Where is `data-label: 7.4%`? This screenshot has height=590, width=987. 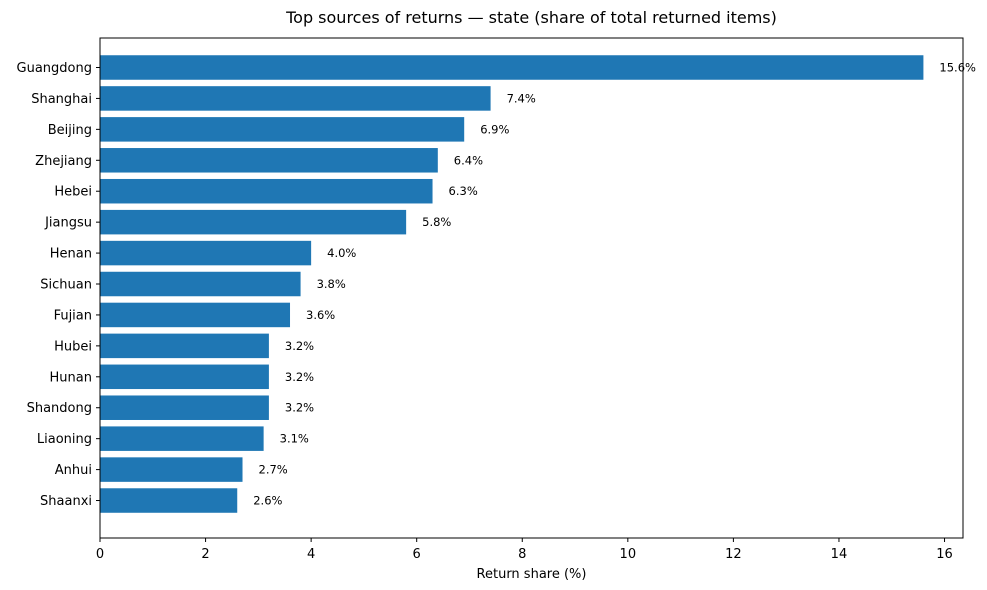
data-label: 7.4% is located at coordinates (521, 98).